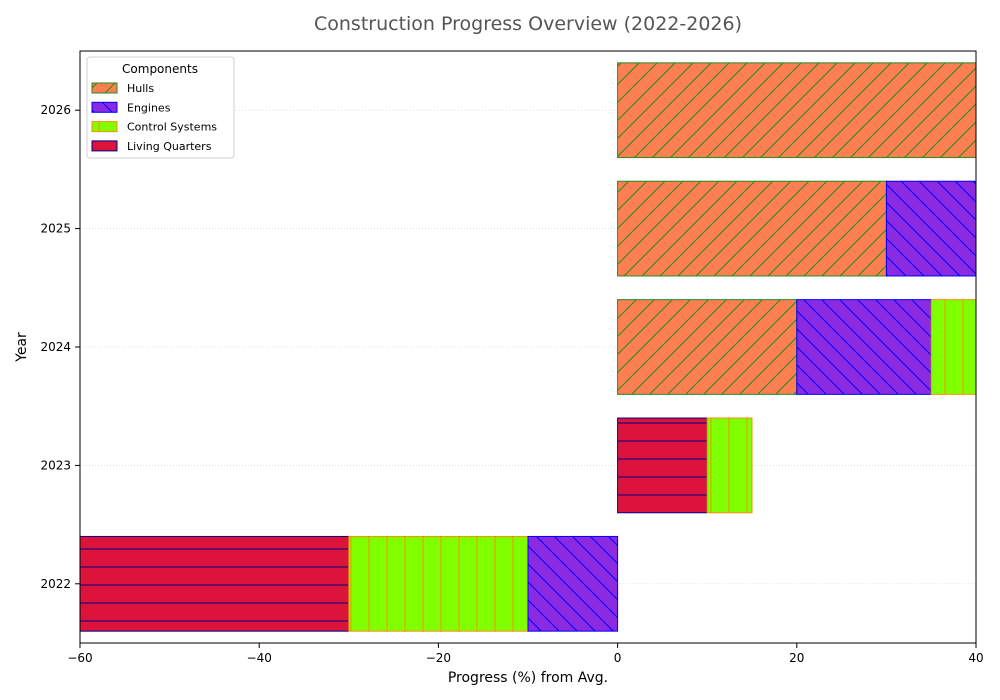  I want to click on y-tick-label: 2023, so click(55, 465).